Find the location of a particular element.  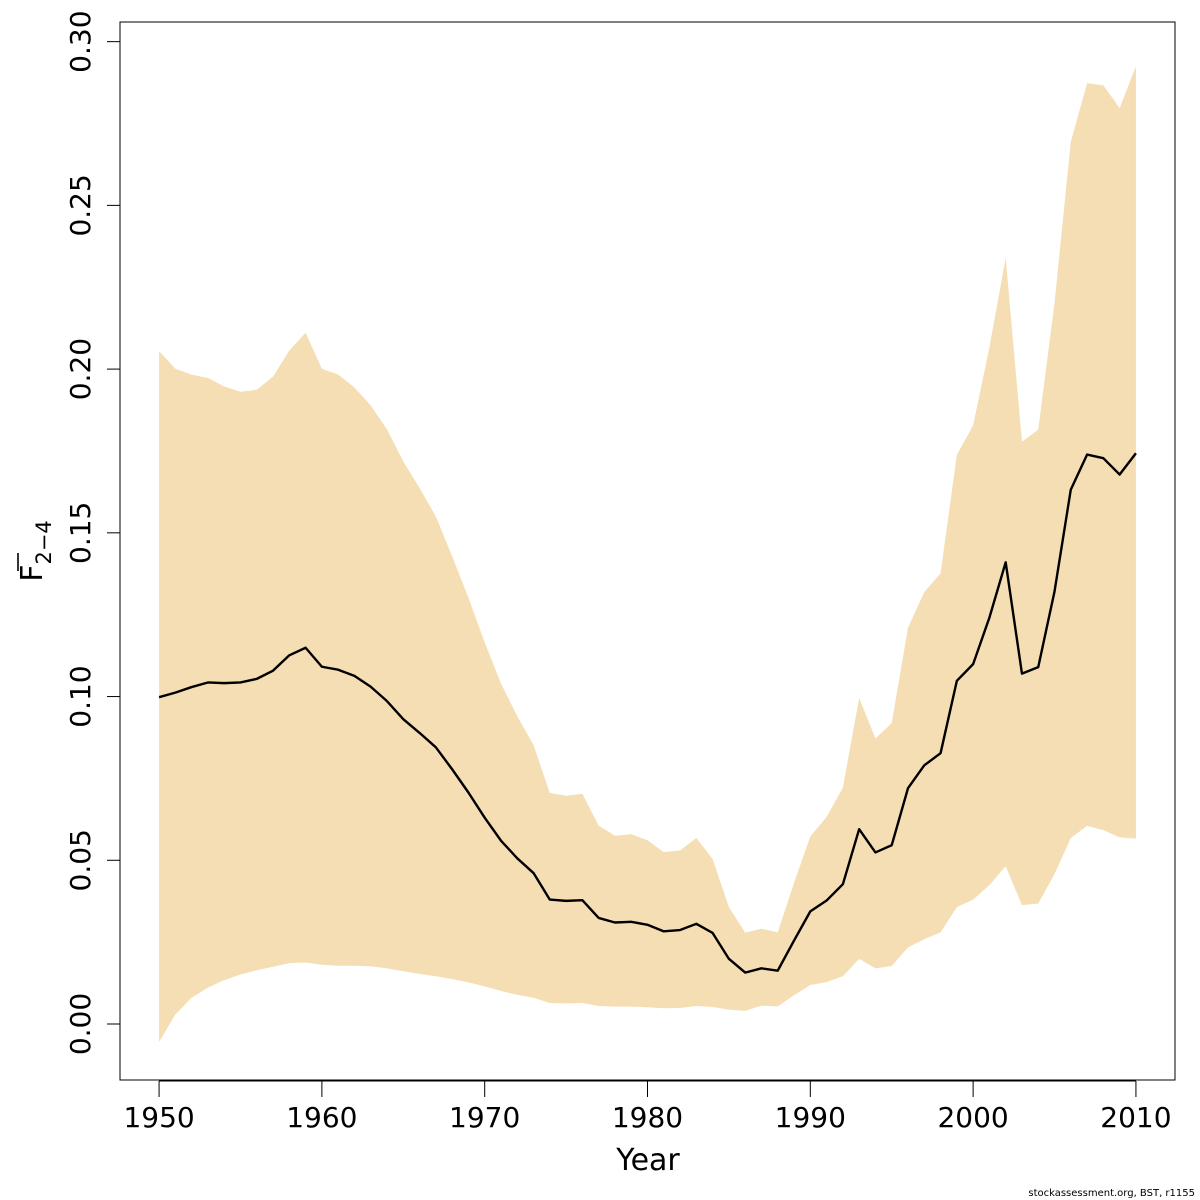

credit-text: stockassessment.org, BST, r1155 is located at coordinates (1111, 1193).